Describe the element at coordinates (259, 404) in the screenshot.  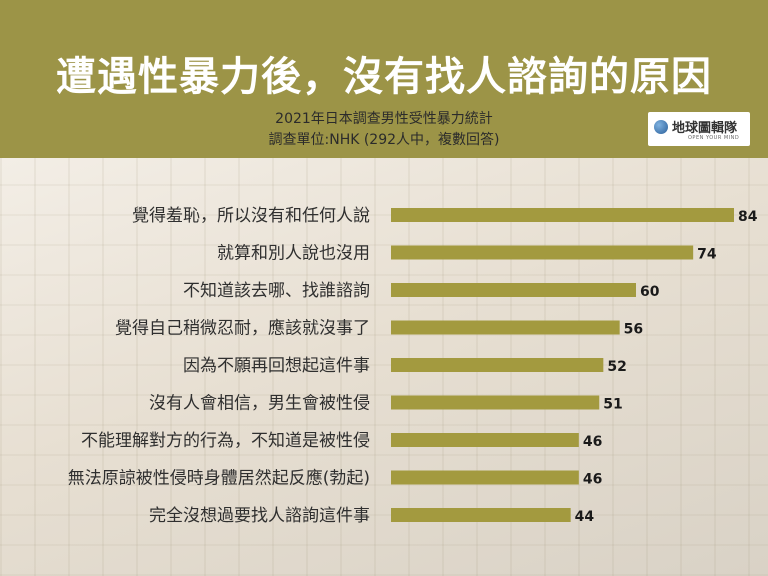
I see `category-label: 沒有人會相信，男生會被性侵` at that location.